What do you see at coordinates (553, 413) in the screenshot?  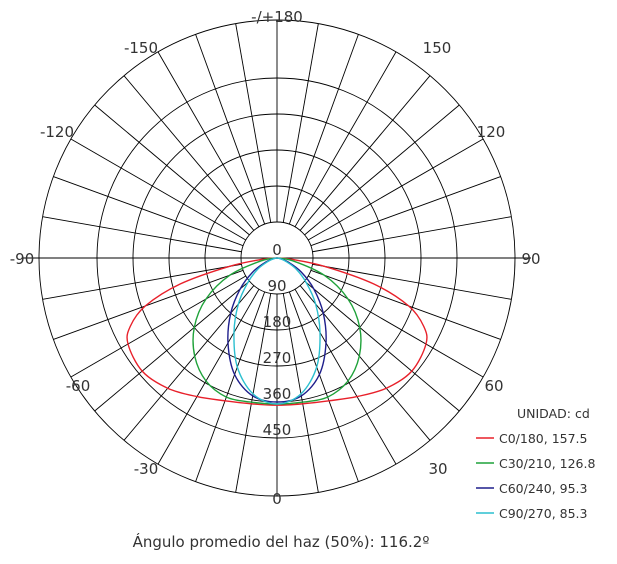 I see `legend-title: UNIDAD: cd` at bounding box center [553, 413].